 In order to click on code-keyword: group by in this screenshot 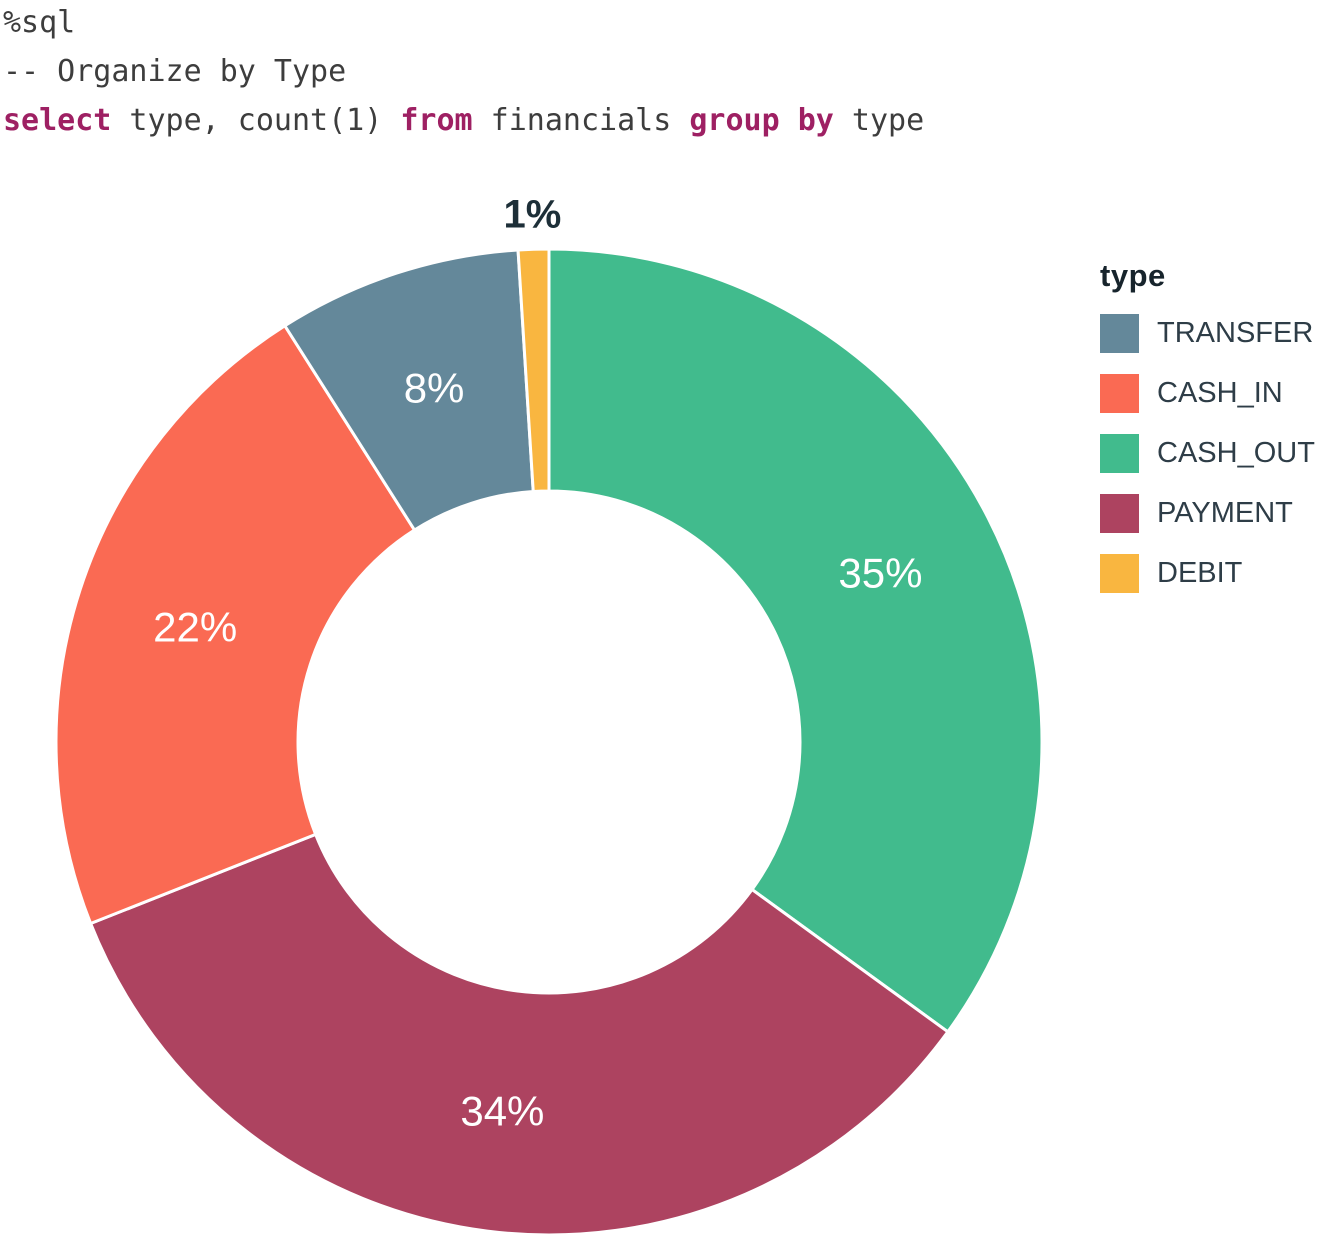, I will do `click(761, 120)`.